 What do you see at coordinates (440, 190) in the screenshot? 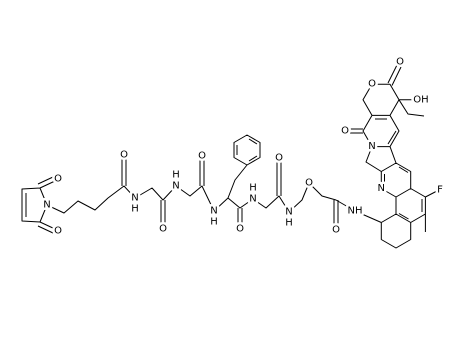
I see `atom-label: F` at bounding box center [440, 190].